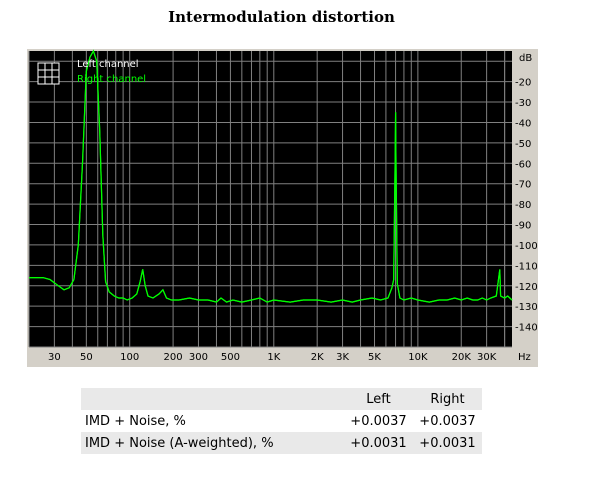 This screenshot has height=489, width=599. I want to click on x-tick-label: 30, so click(54, 357).